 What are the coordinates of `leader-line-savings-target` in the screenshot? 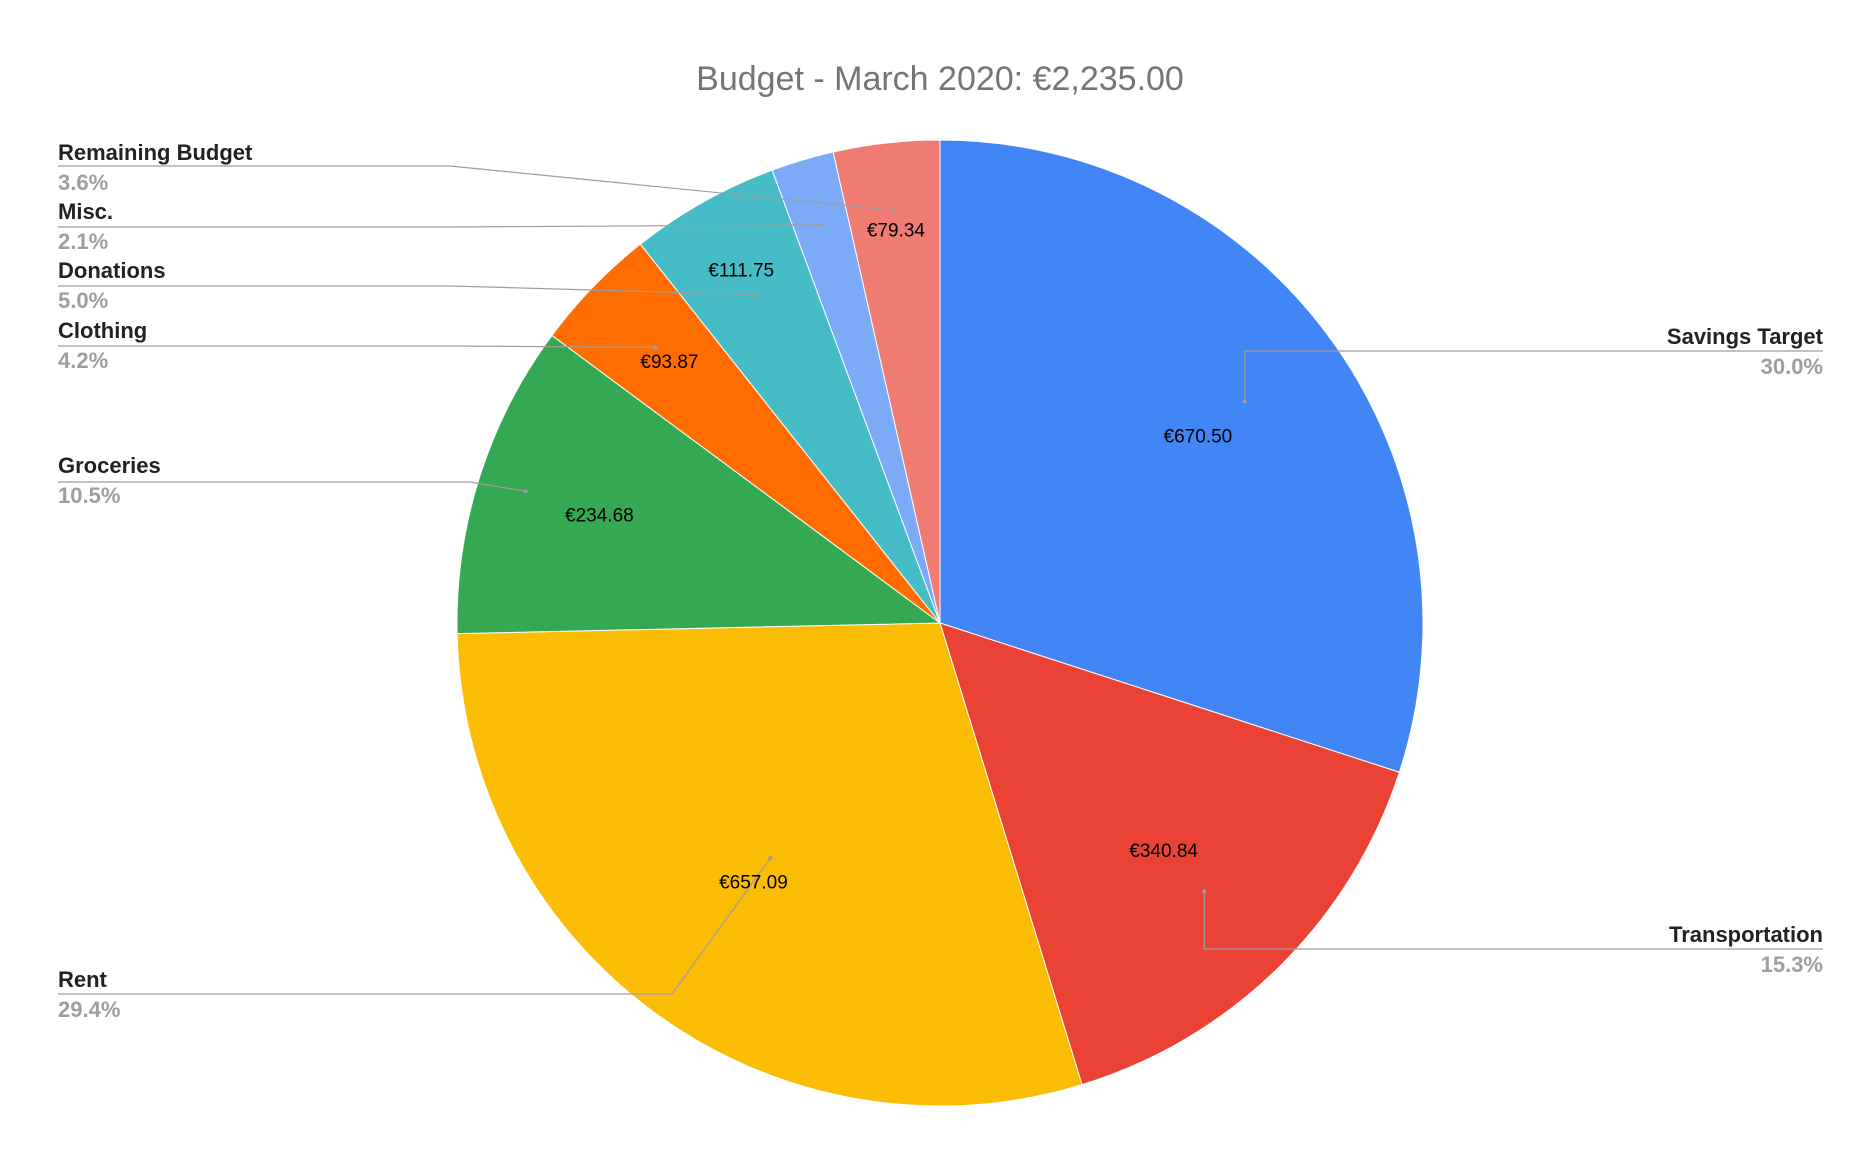 It's located at (1533, 376).